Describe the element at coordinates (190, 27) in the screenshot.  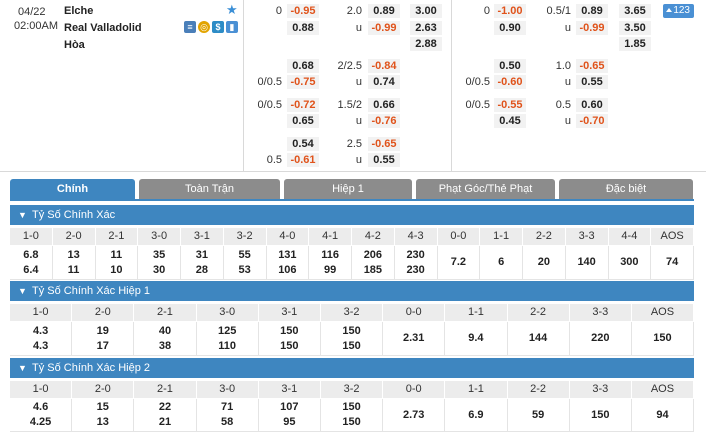
I see `stats-icon: ≡` at that location.